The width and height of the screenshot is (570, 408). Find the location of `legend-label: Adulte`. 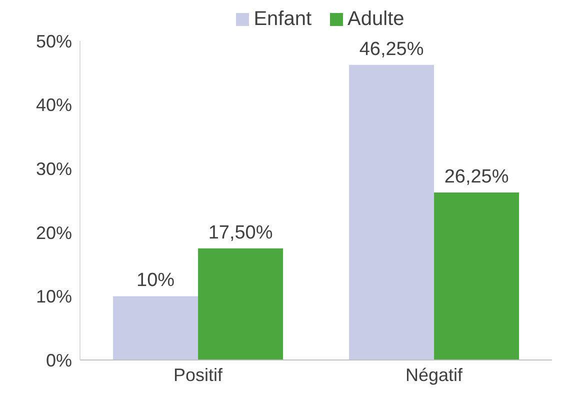

legend-label: Adulte is located at coordinates (376, 19).